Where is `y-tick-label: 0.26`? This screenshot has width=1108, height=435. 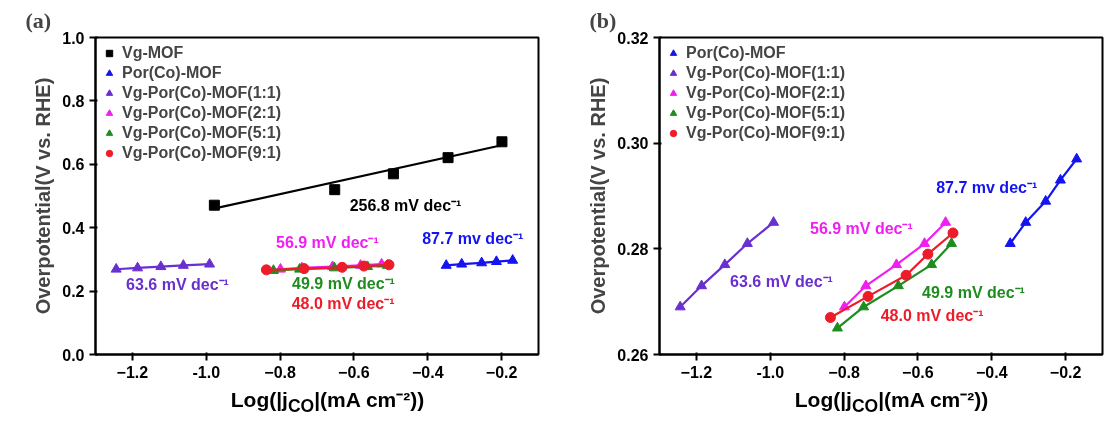
y-tick-label: 0.26 is located at coordinates (633, 355).